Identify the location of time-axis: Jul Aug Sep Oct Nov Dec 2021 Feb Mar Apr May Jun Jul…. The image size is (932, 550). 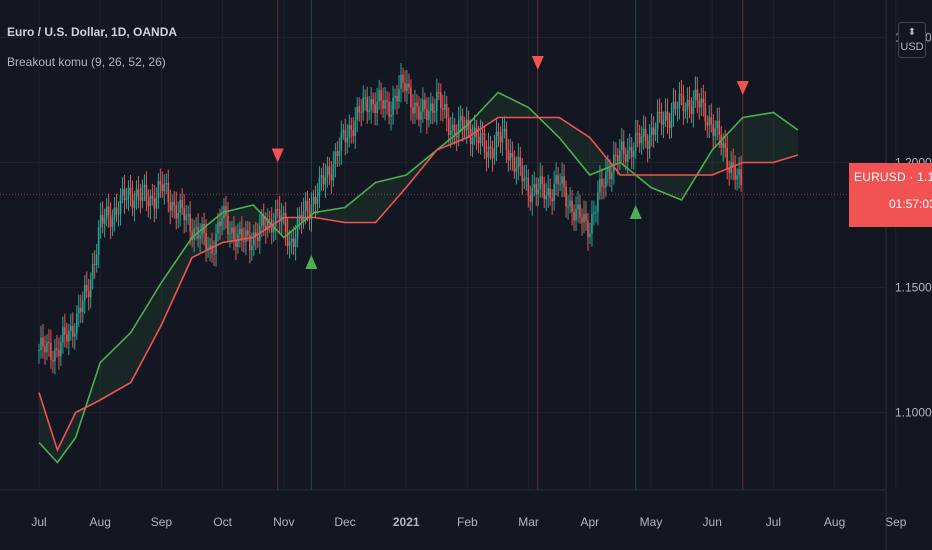
(453, 509).